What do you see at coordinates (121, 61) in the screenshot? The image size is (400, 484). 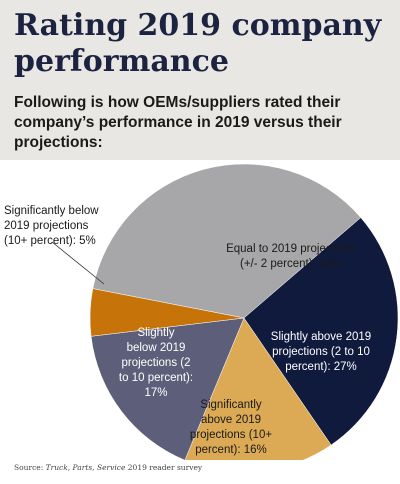 I see `title-line: performance` at bounding box center [121, 61].